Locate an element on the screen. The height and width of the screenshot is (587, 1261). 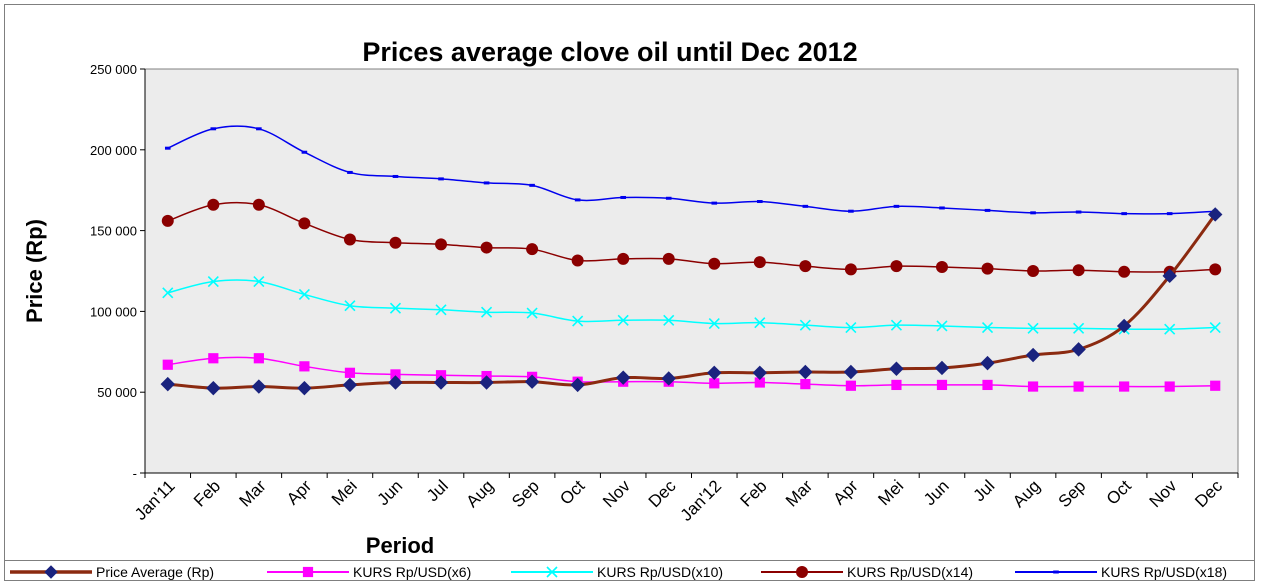
y-tick-label: 100 000 is located at coordinates (113, 311).